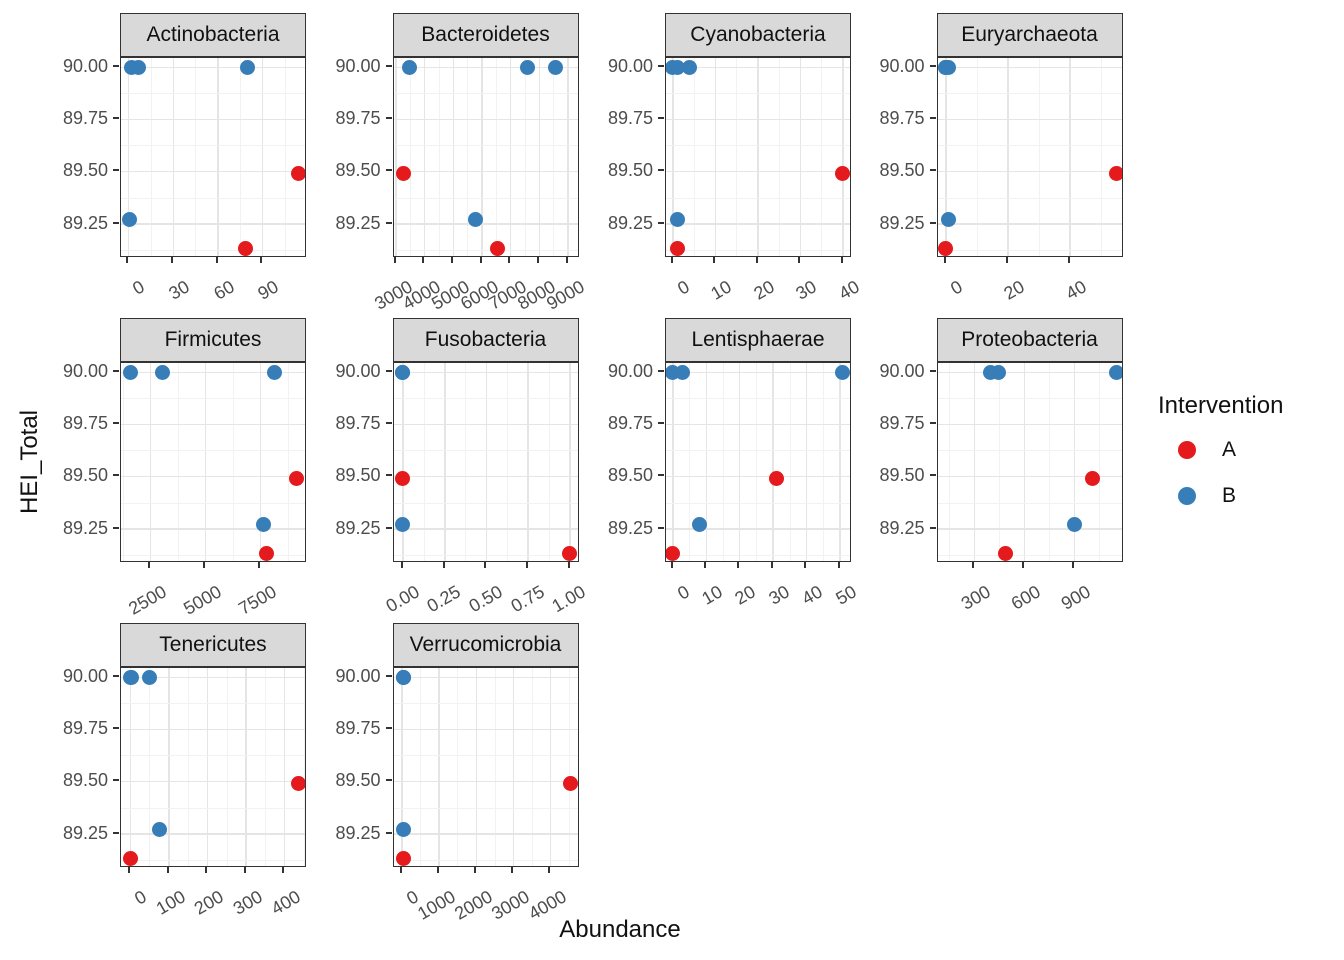 Image resolution: width=1344 pixels, height=960 pixels. Describe the element at coordinates (758, 35) in the screenshot. I see `facet-strip: Cyanobacteria` at that location.